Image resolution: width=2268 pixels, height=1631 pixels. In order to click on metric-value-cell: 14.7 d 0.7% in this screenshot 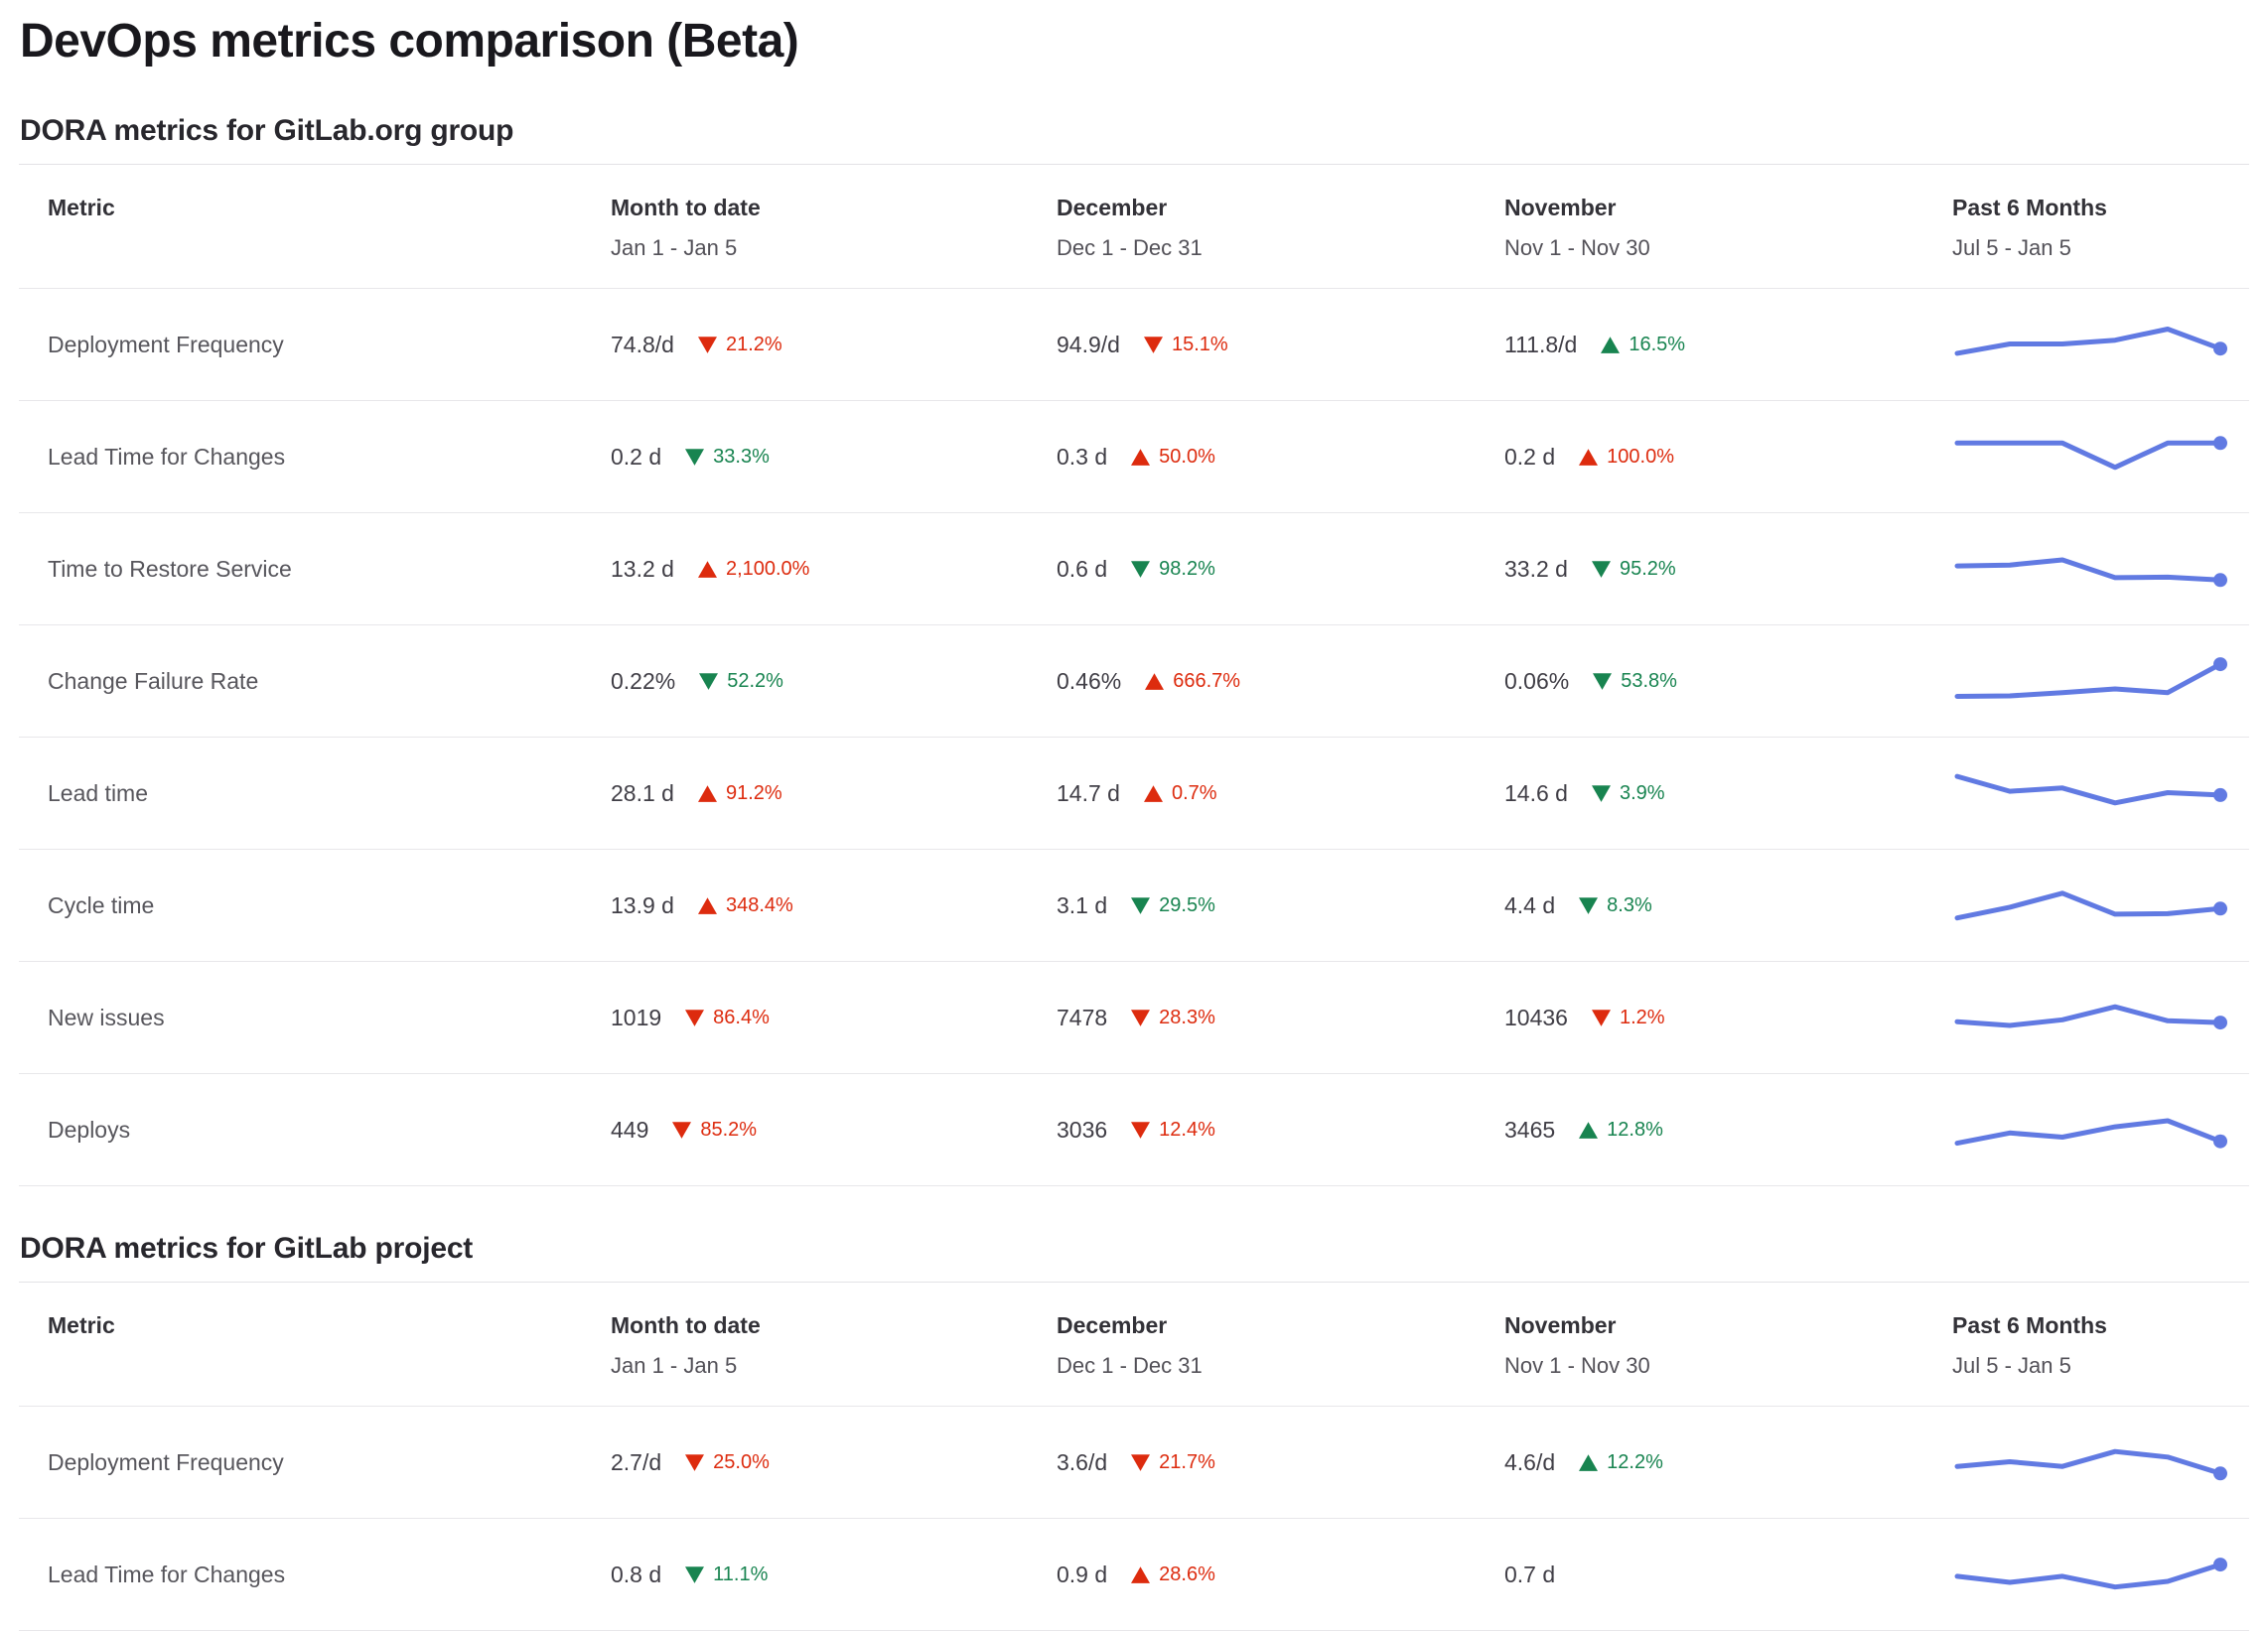, I will do `click(1280, 793)`.